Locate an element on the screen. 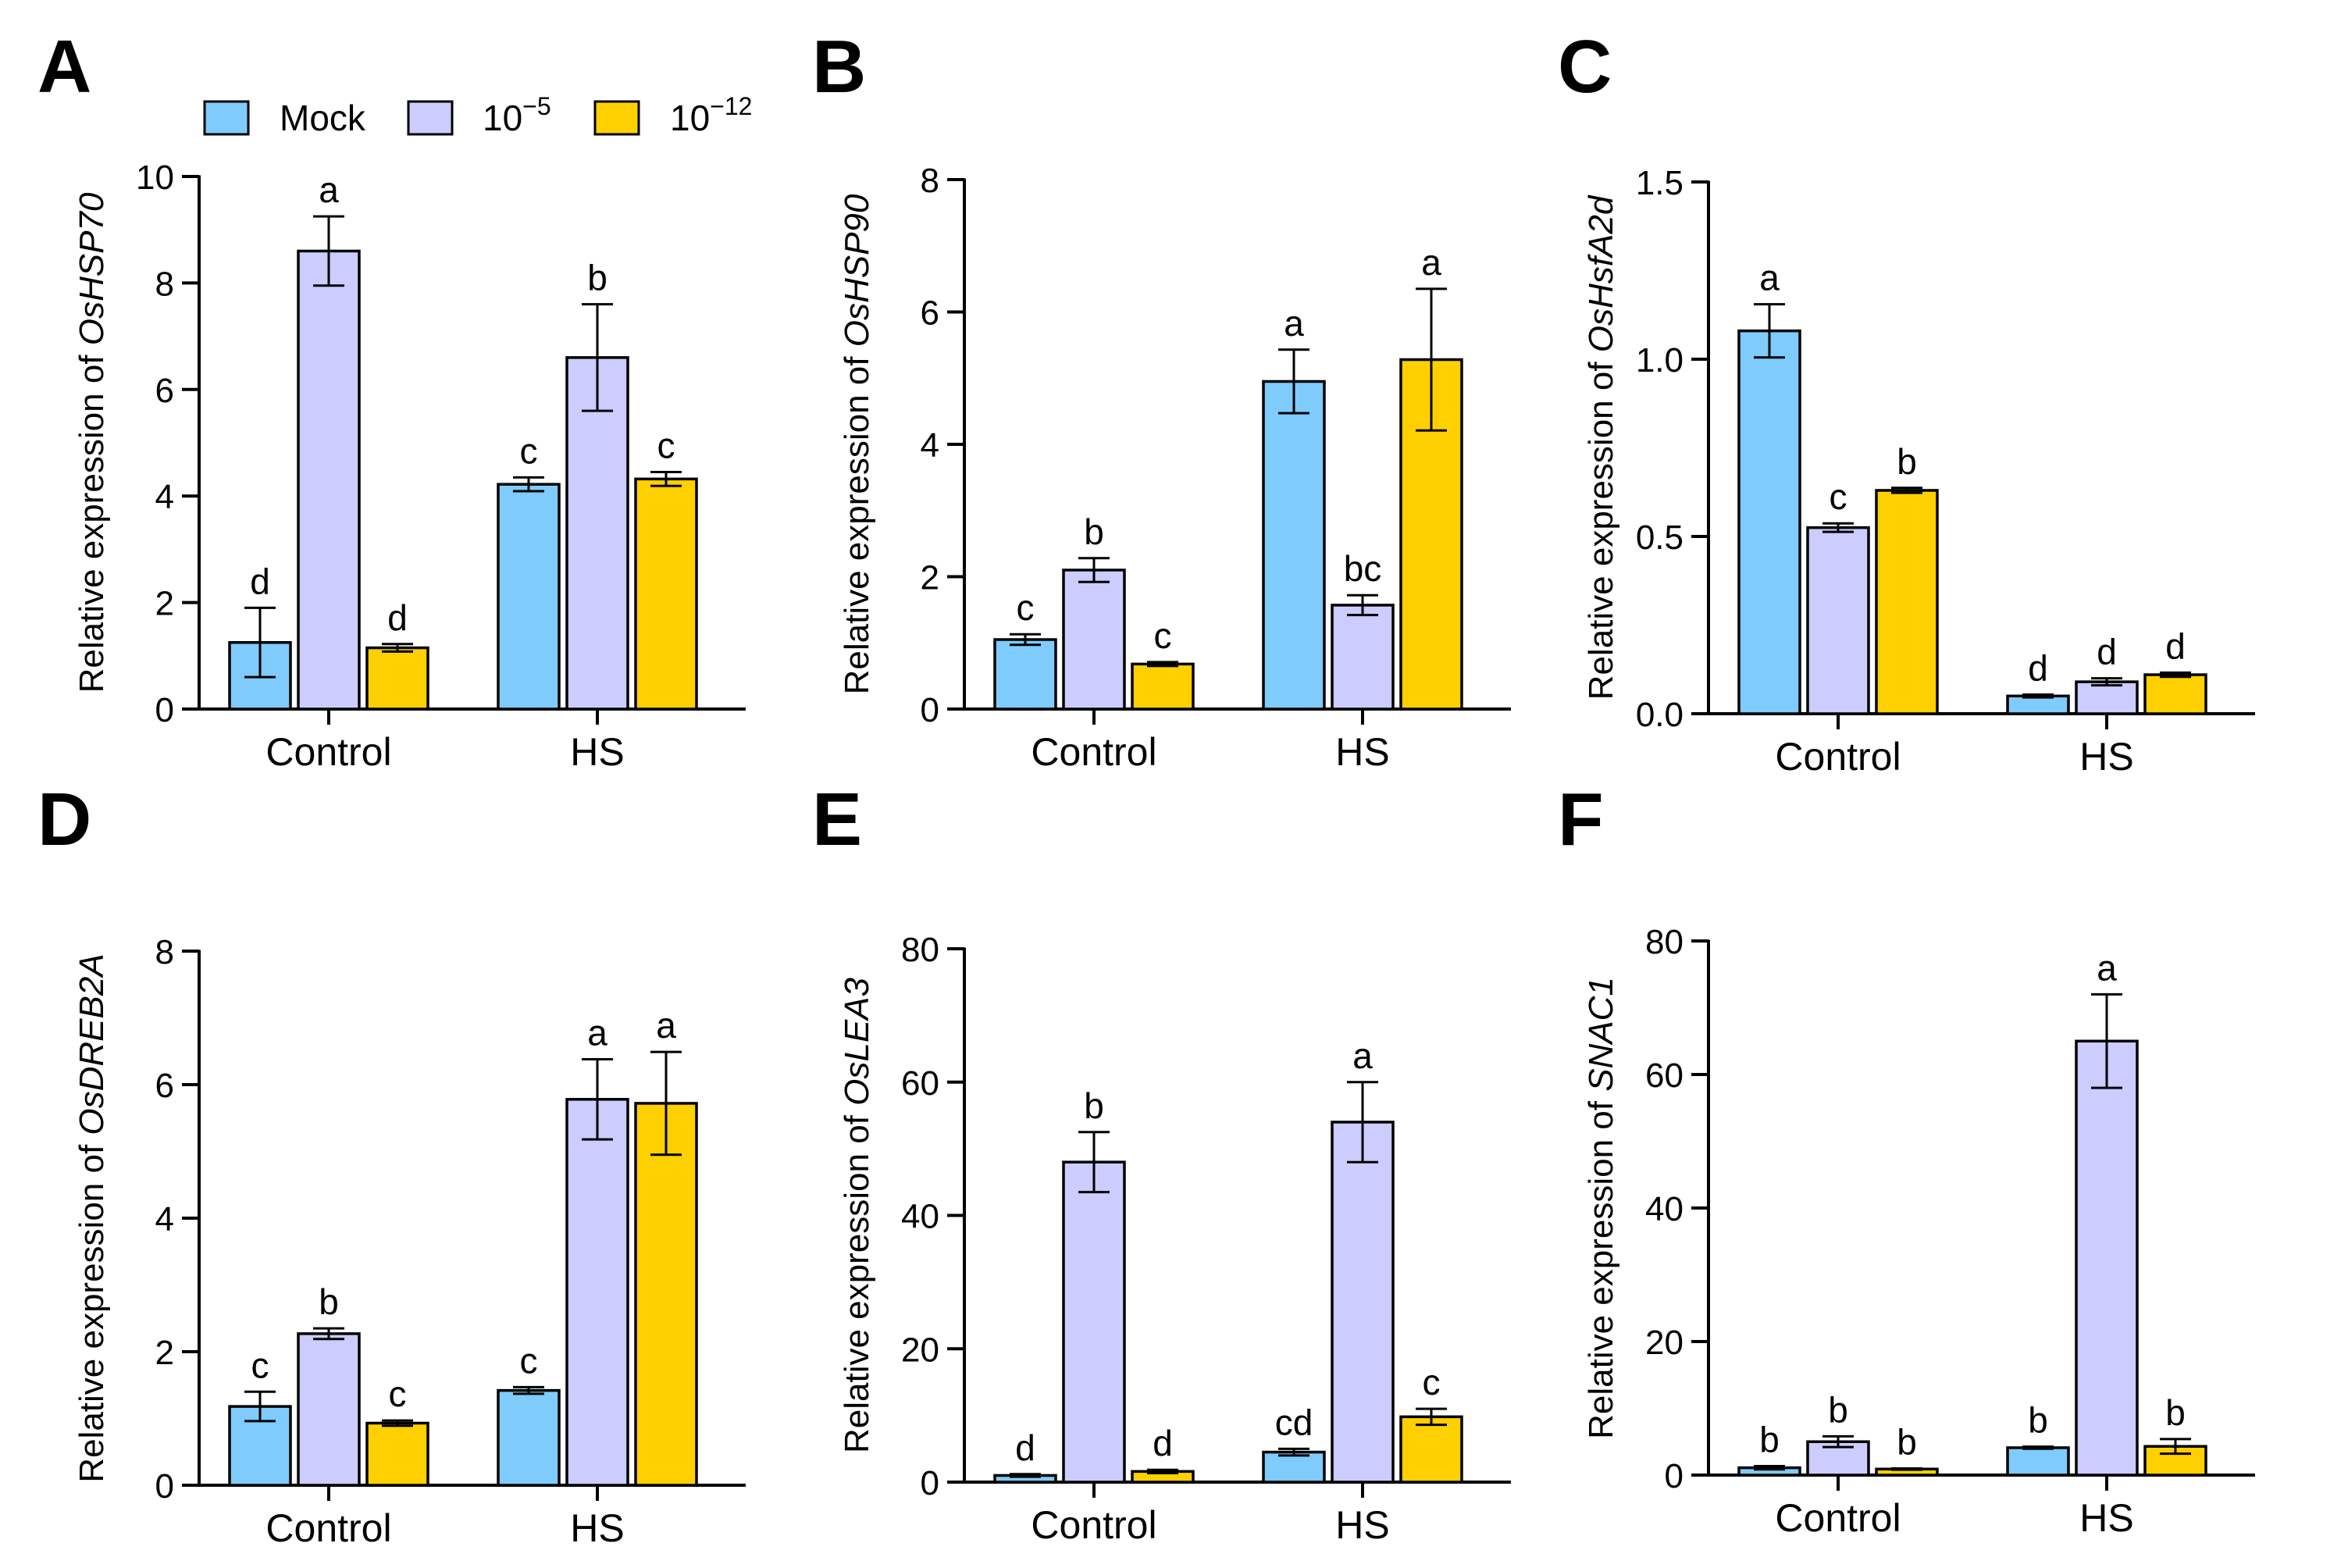  panel-letter: A is located at coordinates (64, 67).